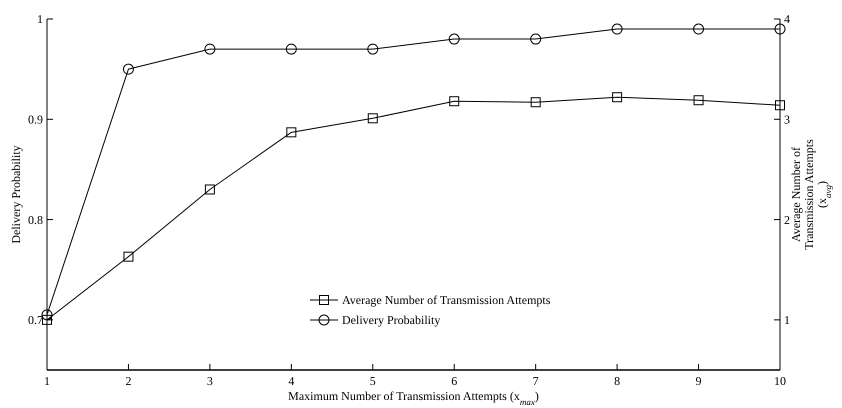 This screenshot has height=408, width=842. What do you see at coordinates (446, 300) in the screenshot?
I see `legend-label: Average Number of Transmission Attempts` at bounding box center [446, 300].